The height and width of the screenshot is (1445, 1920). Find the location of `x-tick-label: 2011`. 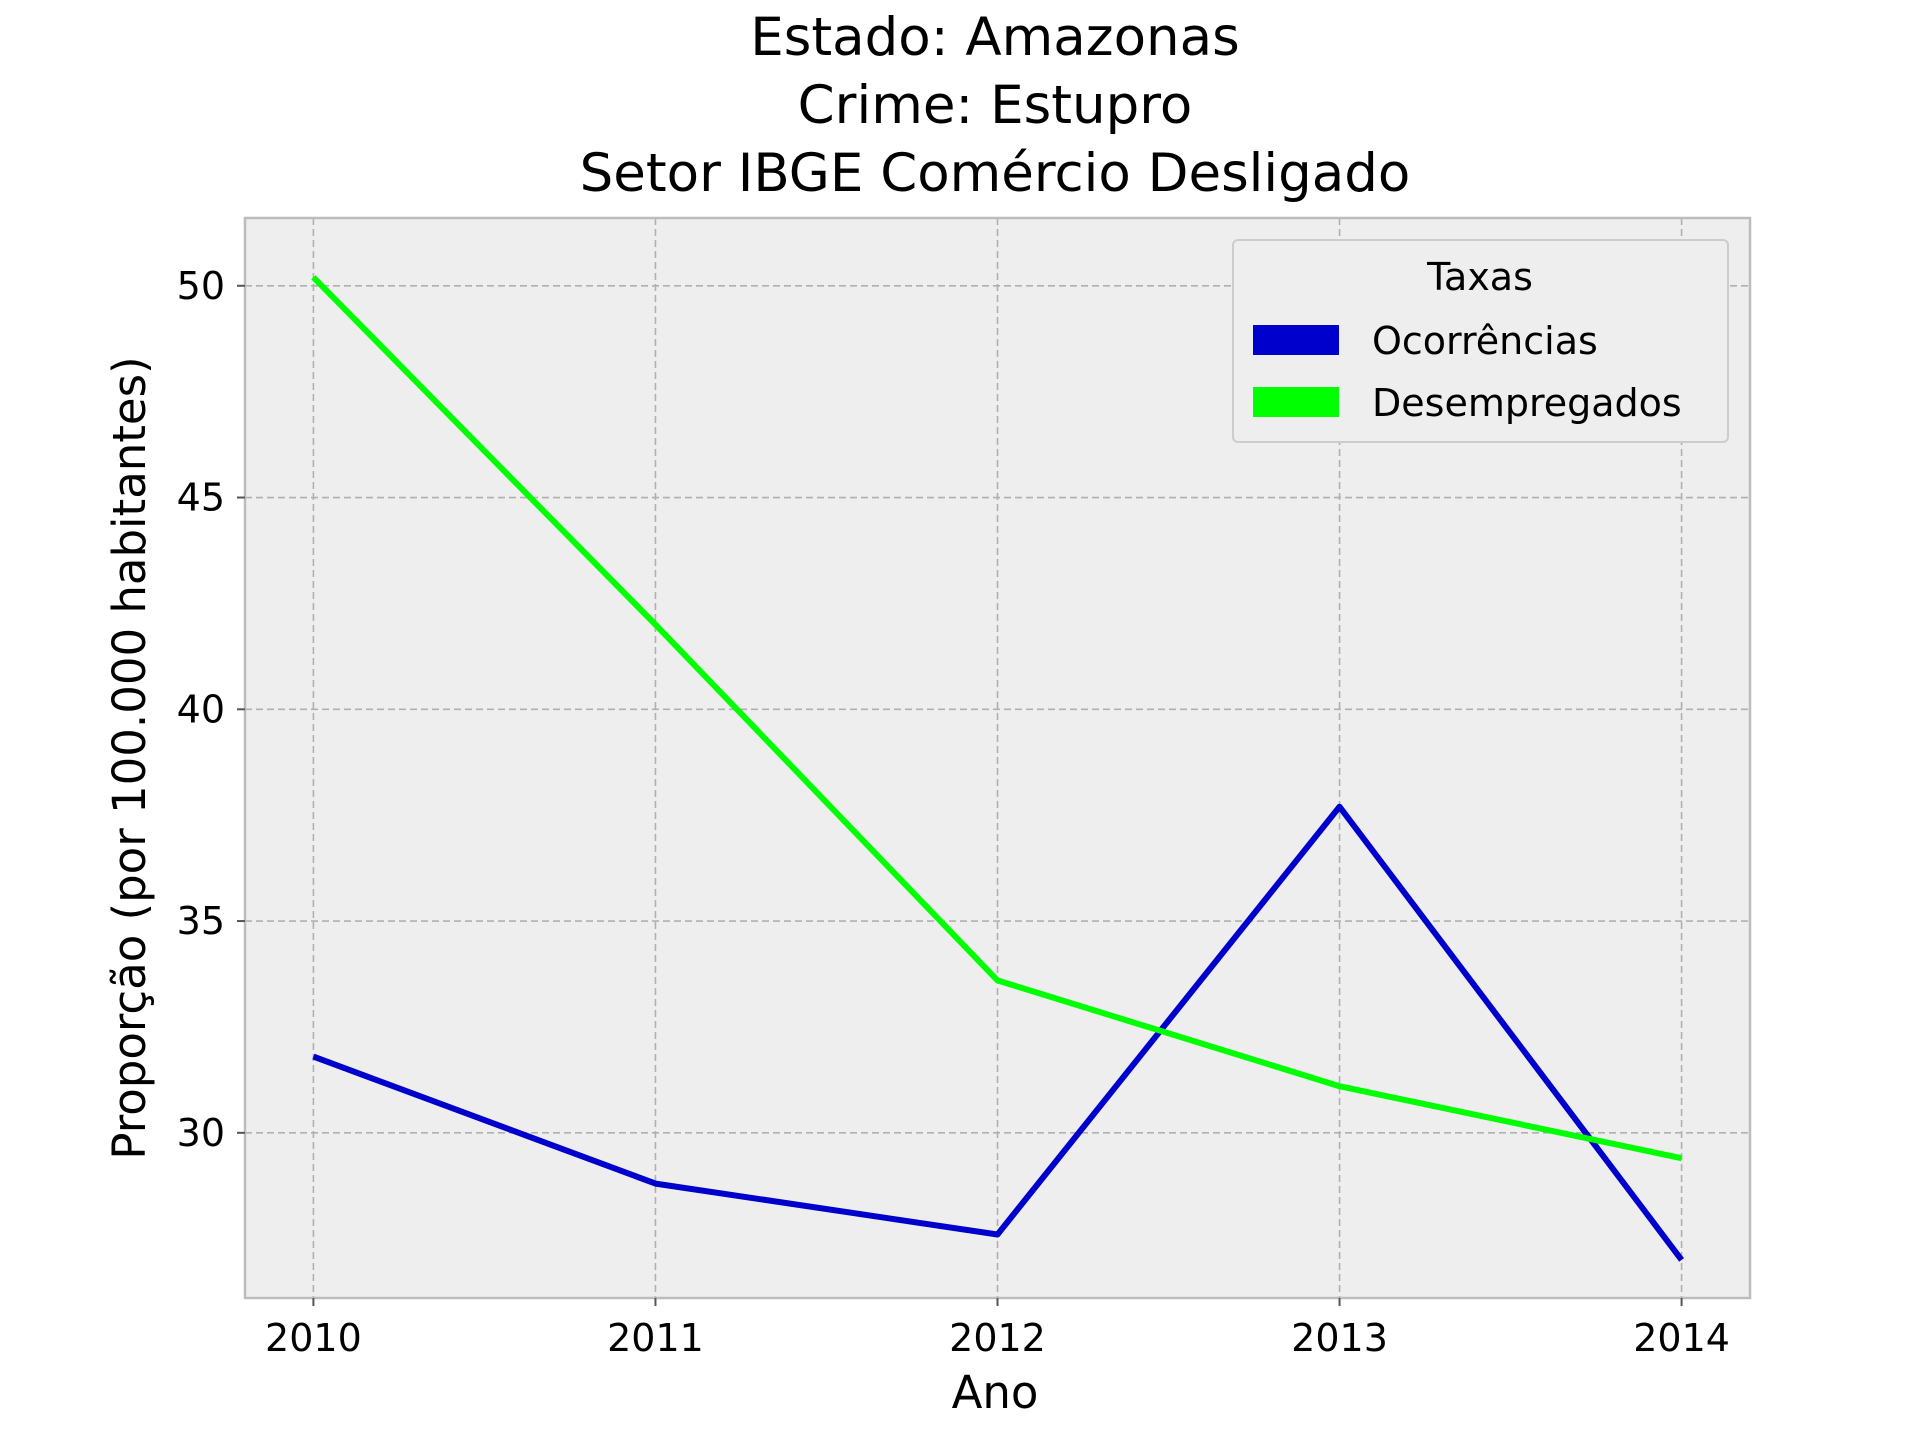

x-tick-label: 2011 is located at coordinates (655, 1338).